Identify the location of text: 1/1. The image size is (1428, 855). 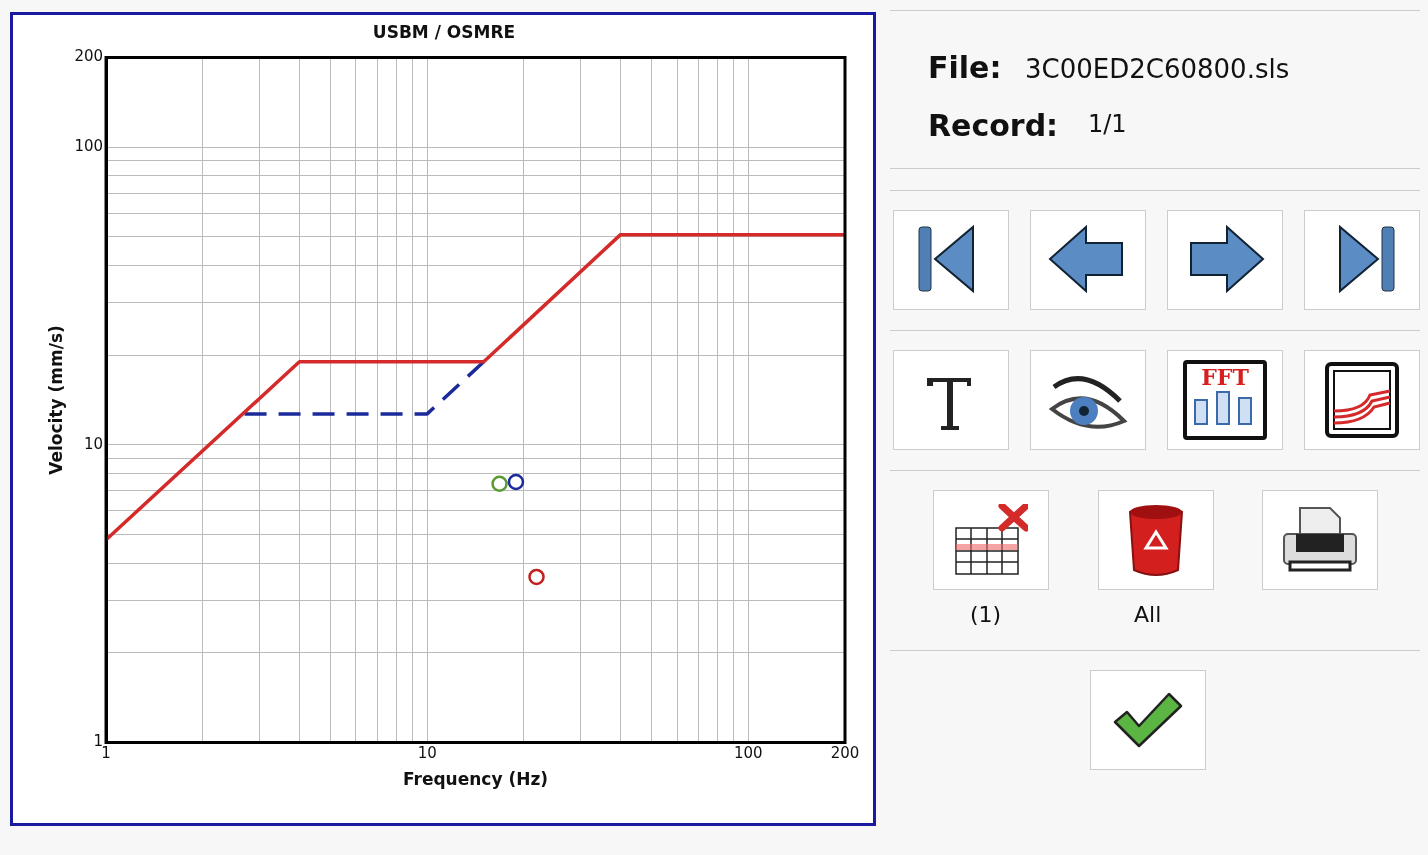
(1107, 124).